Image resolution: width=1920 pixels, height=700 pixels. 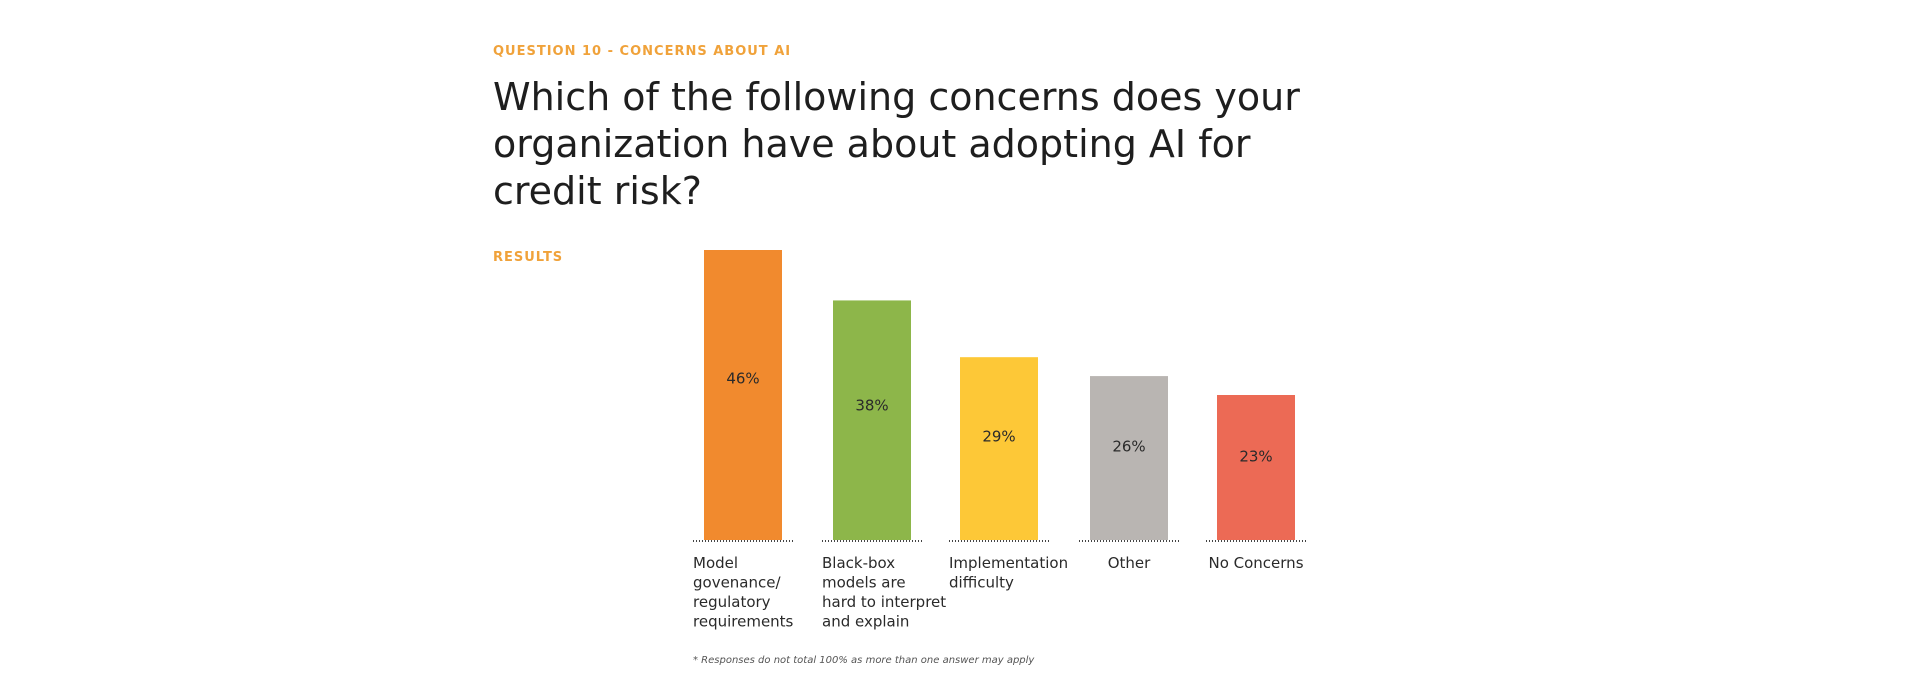 I want to click on category-label-line: No Concerns, so click(x=1255, y=563).